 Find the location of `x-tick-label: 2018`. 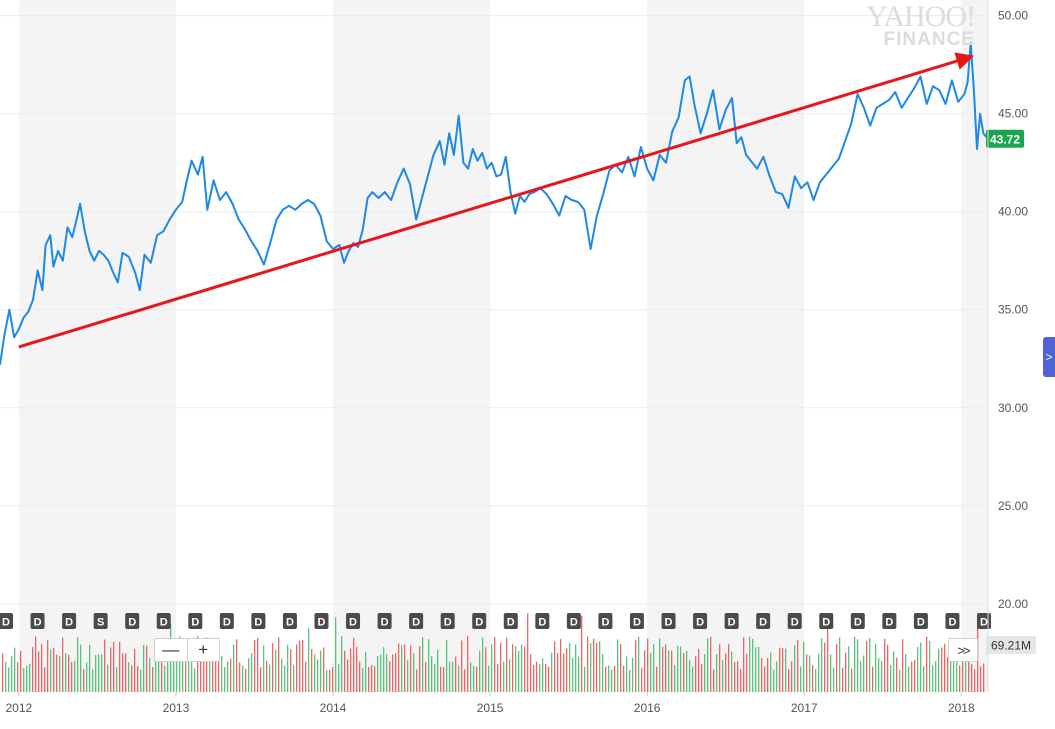

x-tick-label: 2018 is located at coordinates (961, 708).